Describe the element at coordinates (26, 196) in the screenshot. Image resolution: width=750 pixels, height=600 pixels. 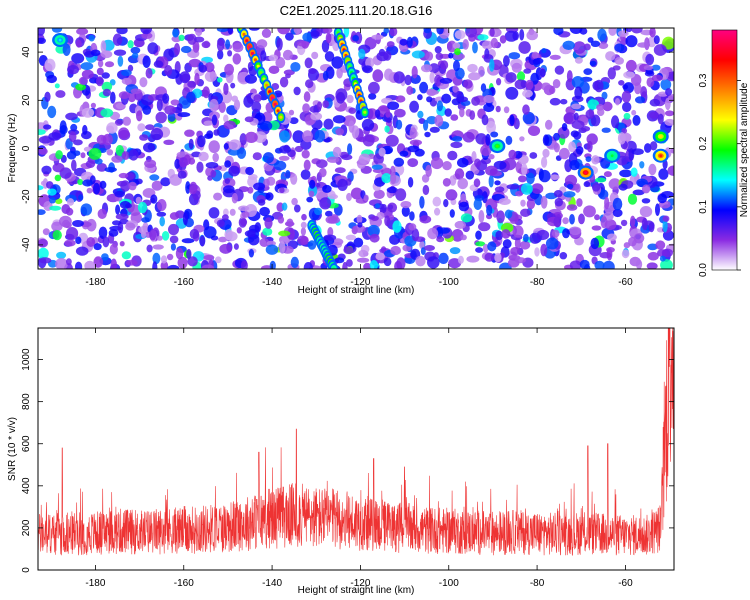
I see `svg-text: -20` at that location.